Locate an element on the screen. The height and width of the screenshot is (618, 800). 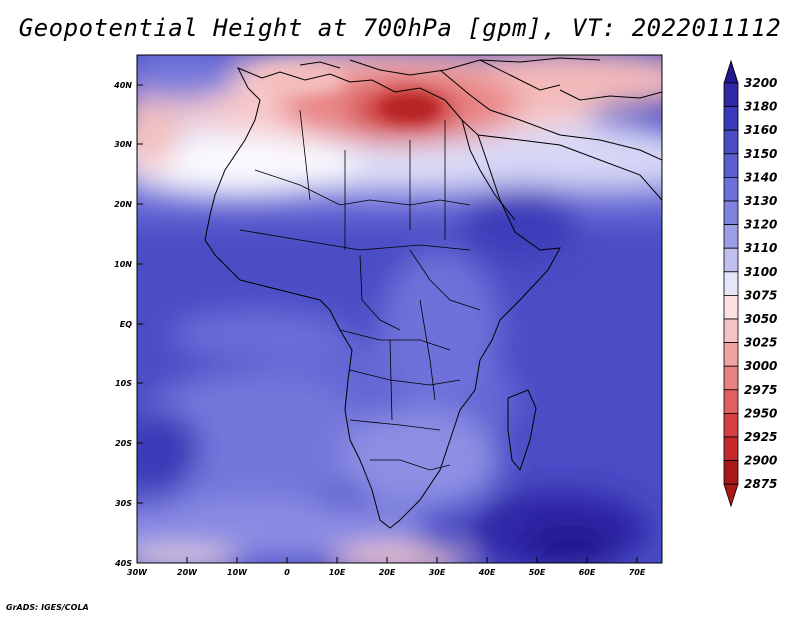
lat-label: 30S is located at coordinates (123, 503).